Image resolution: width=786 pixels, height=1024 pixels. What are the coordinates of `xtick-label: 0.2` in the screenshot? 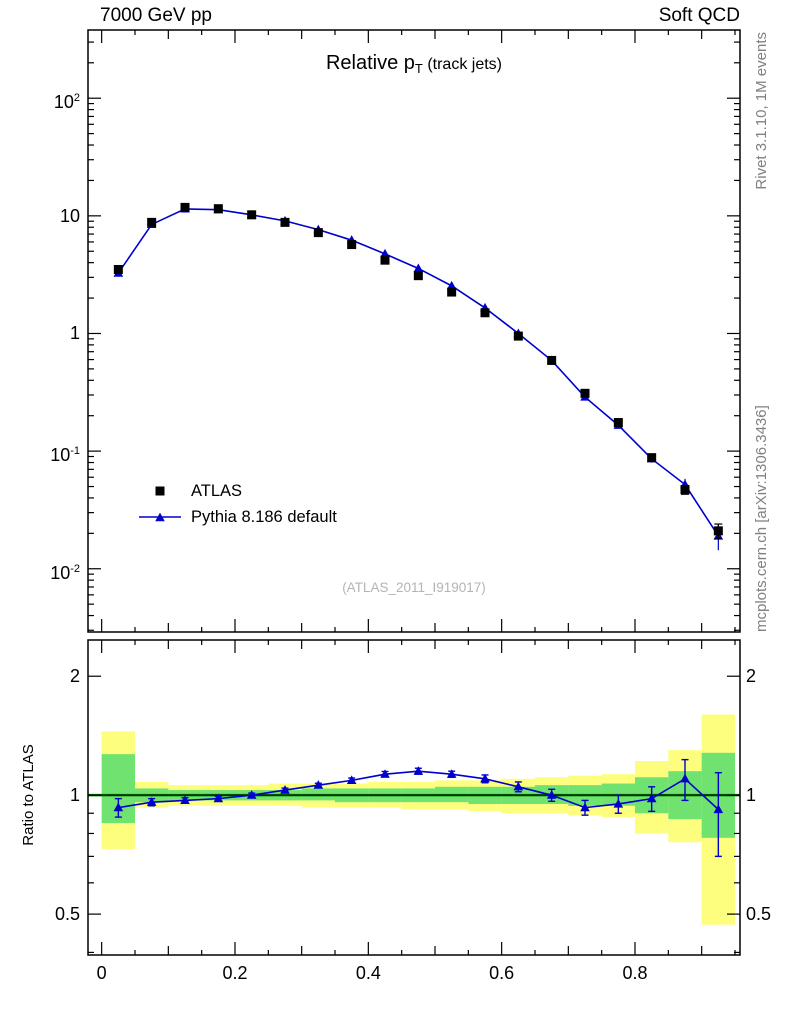 It's located at (235, 973).